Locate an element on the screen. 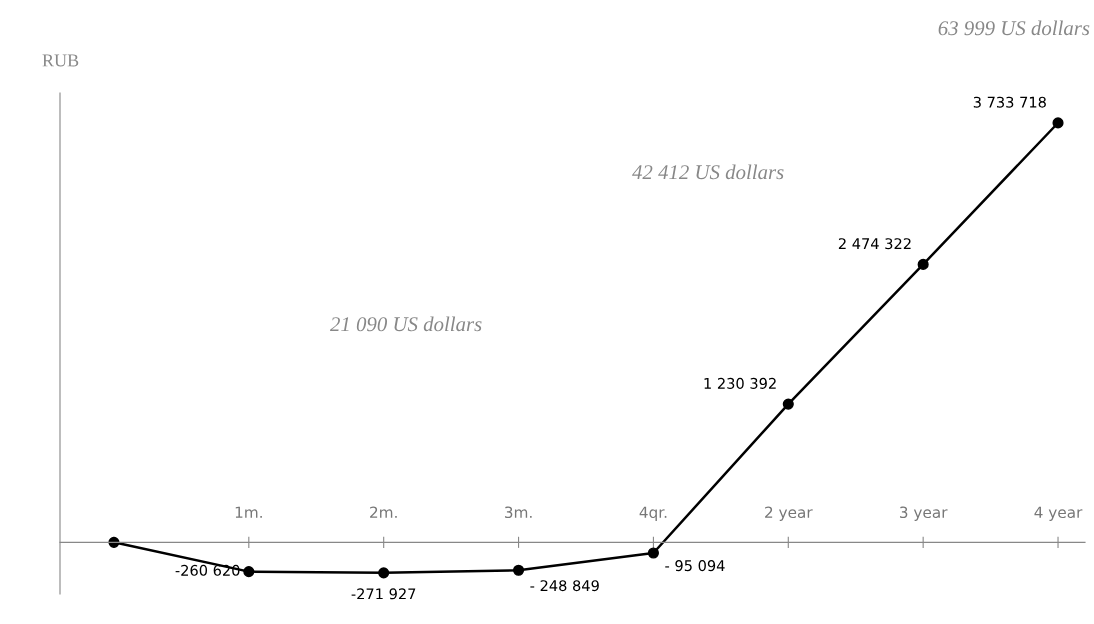  text: 63 999 US dollars is located at coordinates (1014, 28).